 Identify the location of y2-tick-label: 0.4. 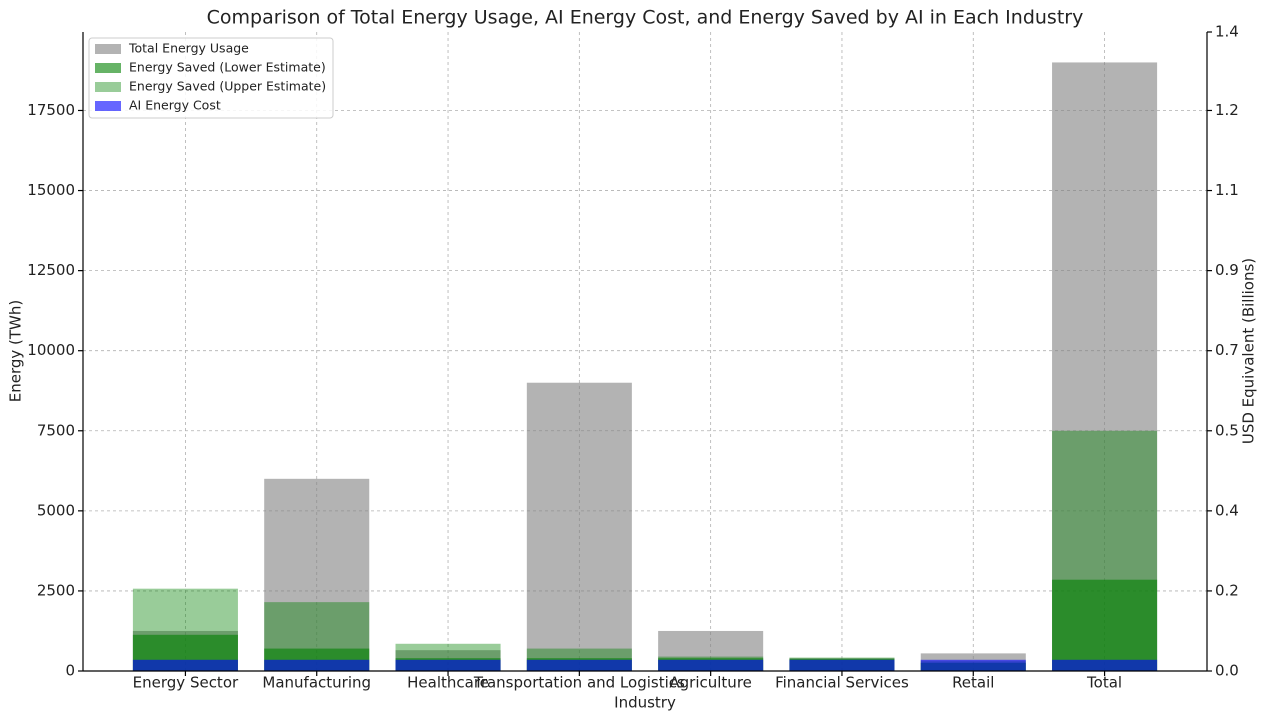
(1227, 510).